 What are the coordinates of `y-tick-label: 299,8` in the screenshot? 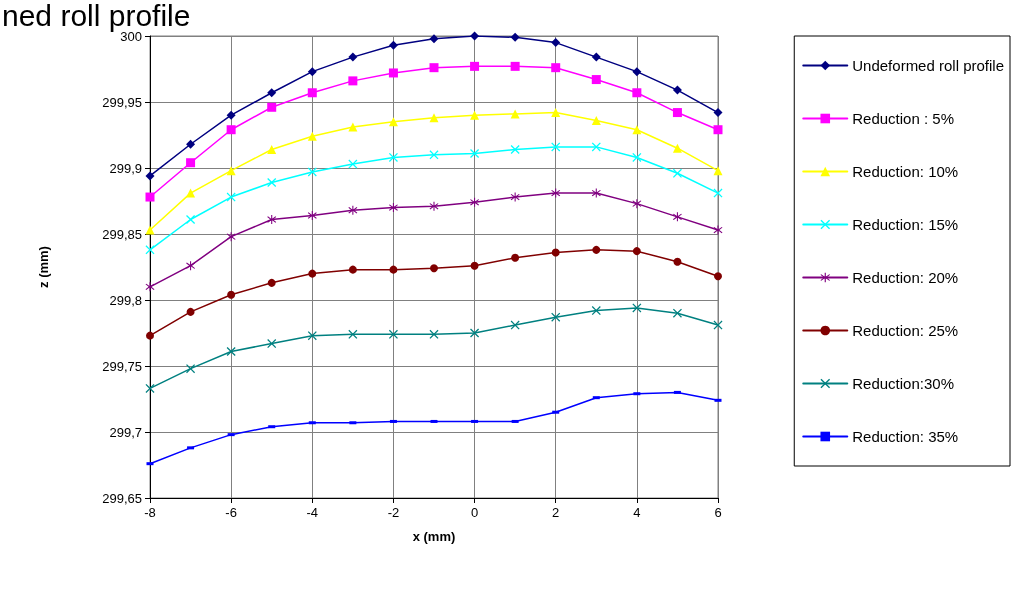 It's located at (125, 300).